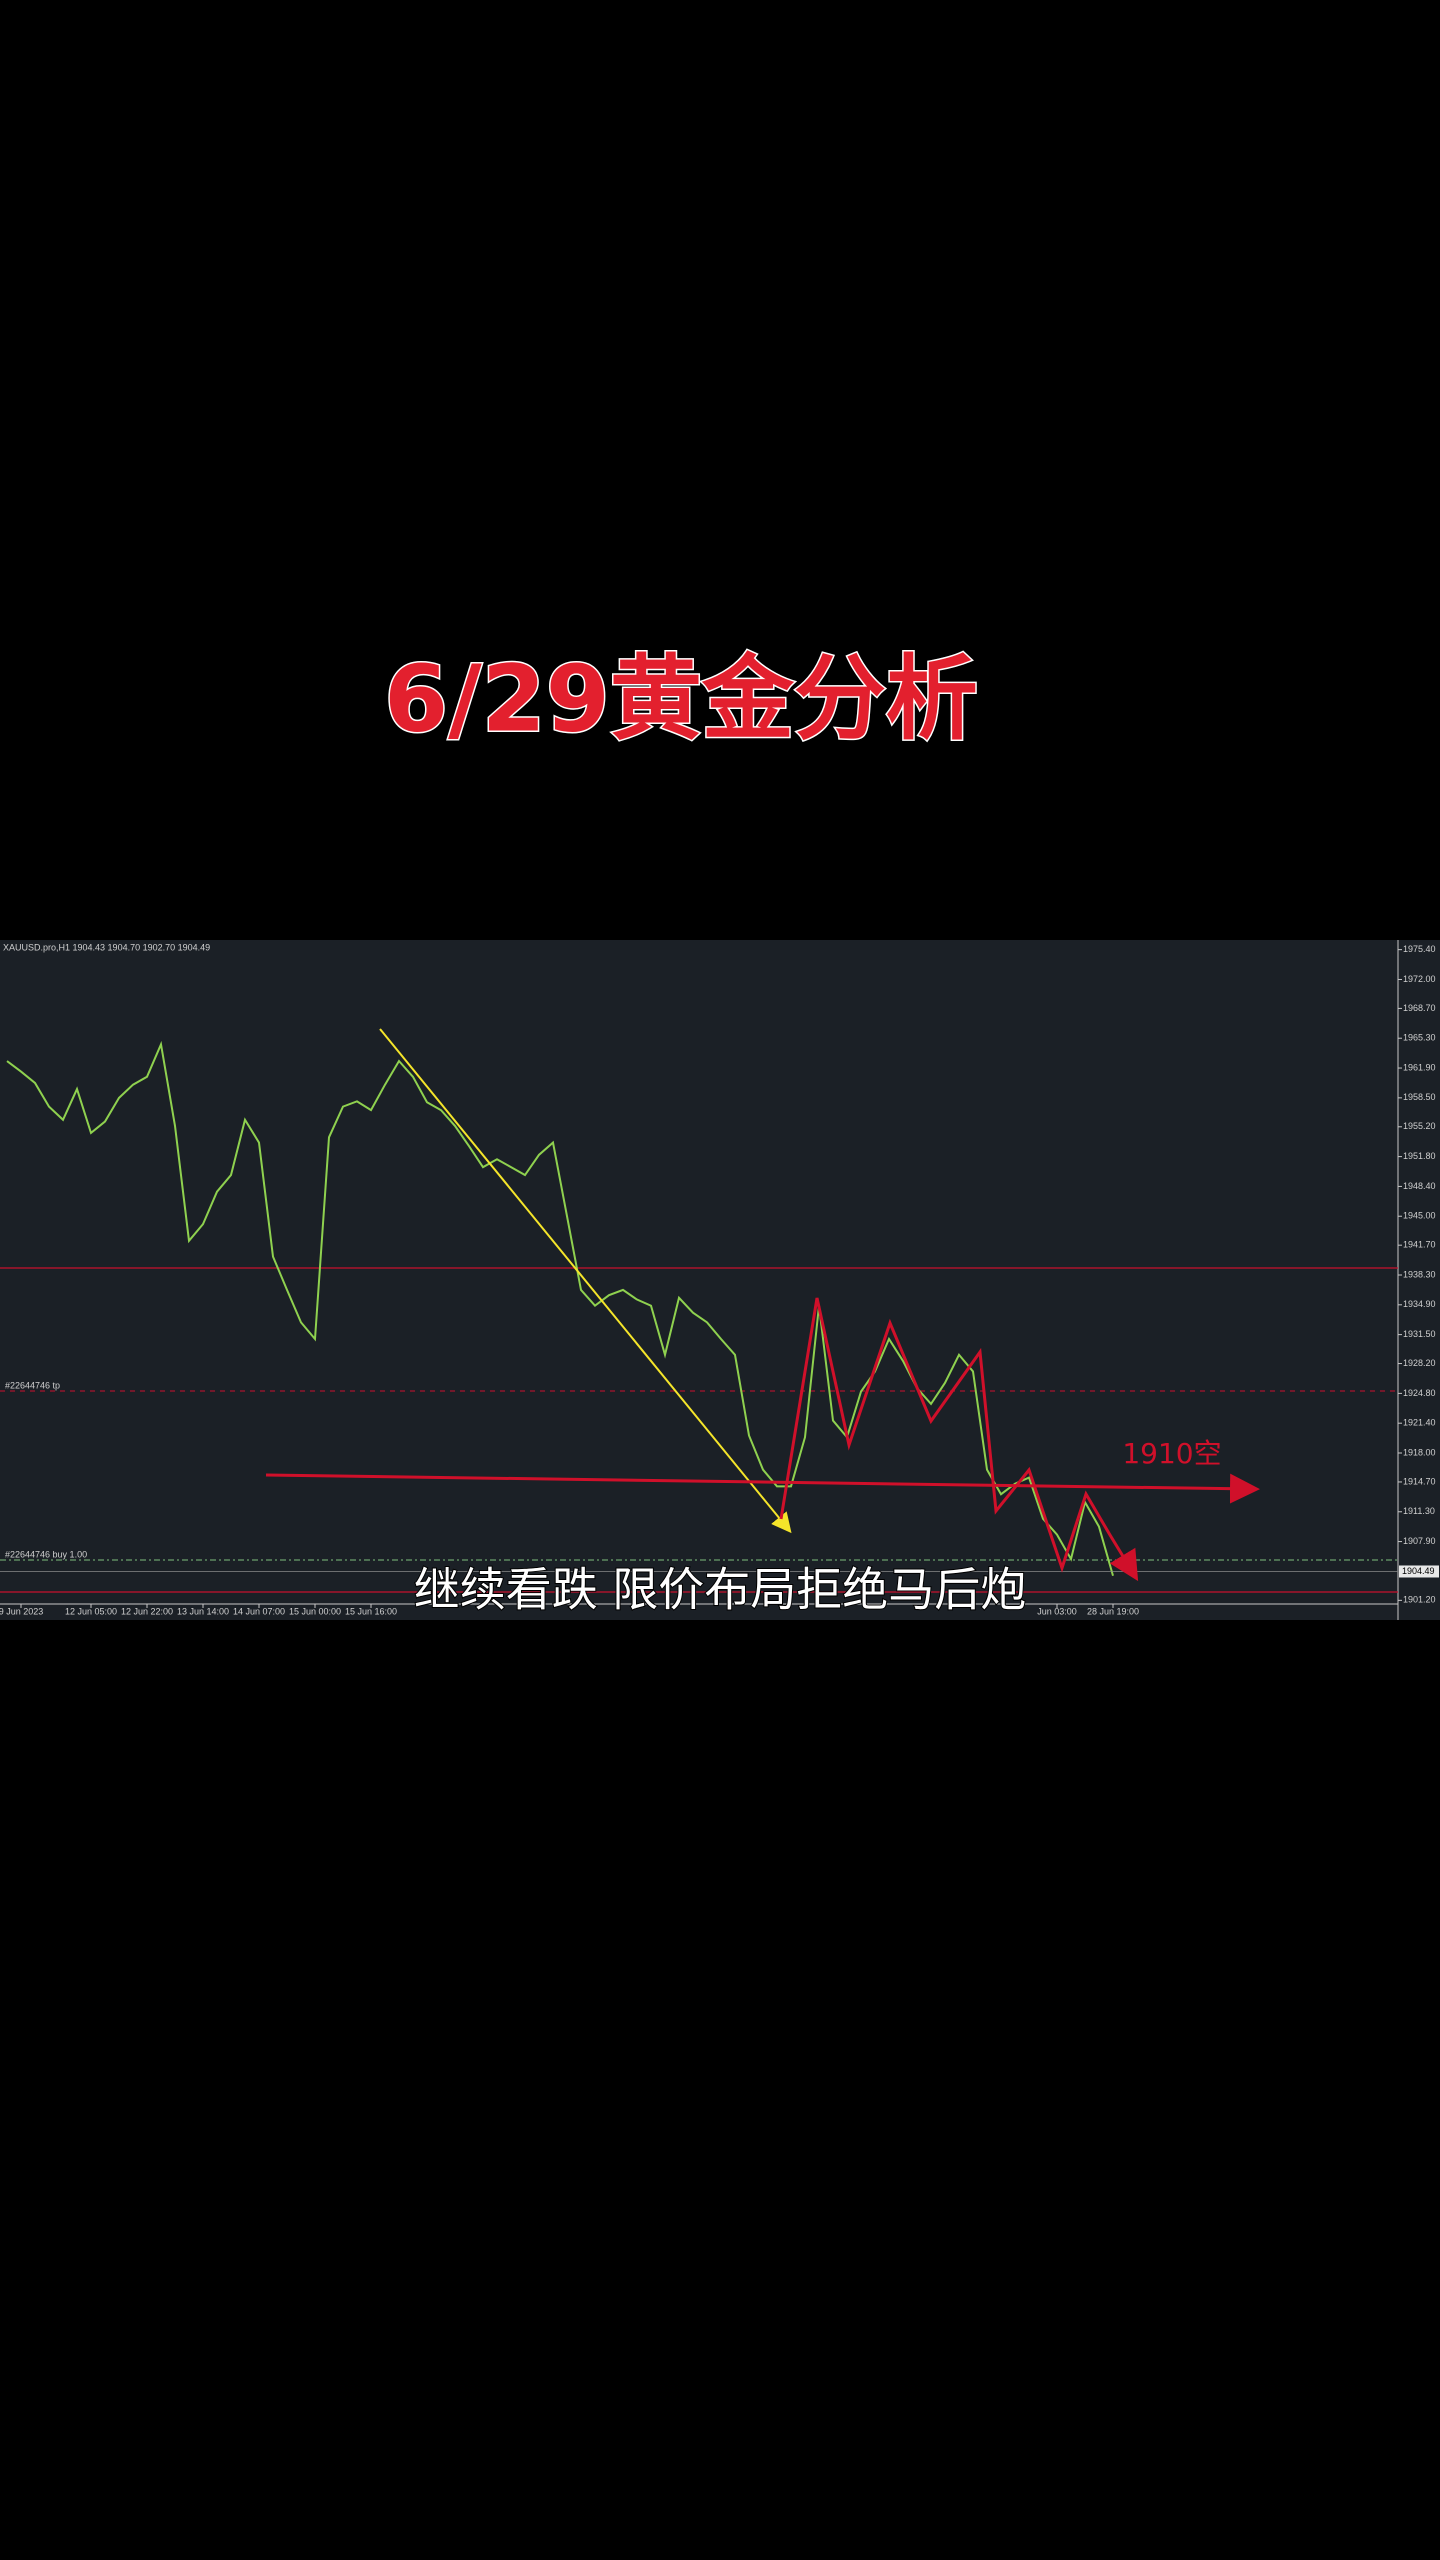  Describe the element at coordinates (1419, 1038) in the screenshot. I see `y-tick-label: 1965.30` at that location.